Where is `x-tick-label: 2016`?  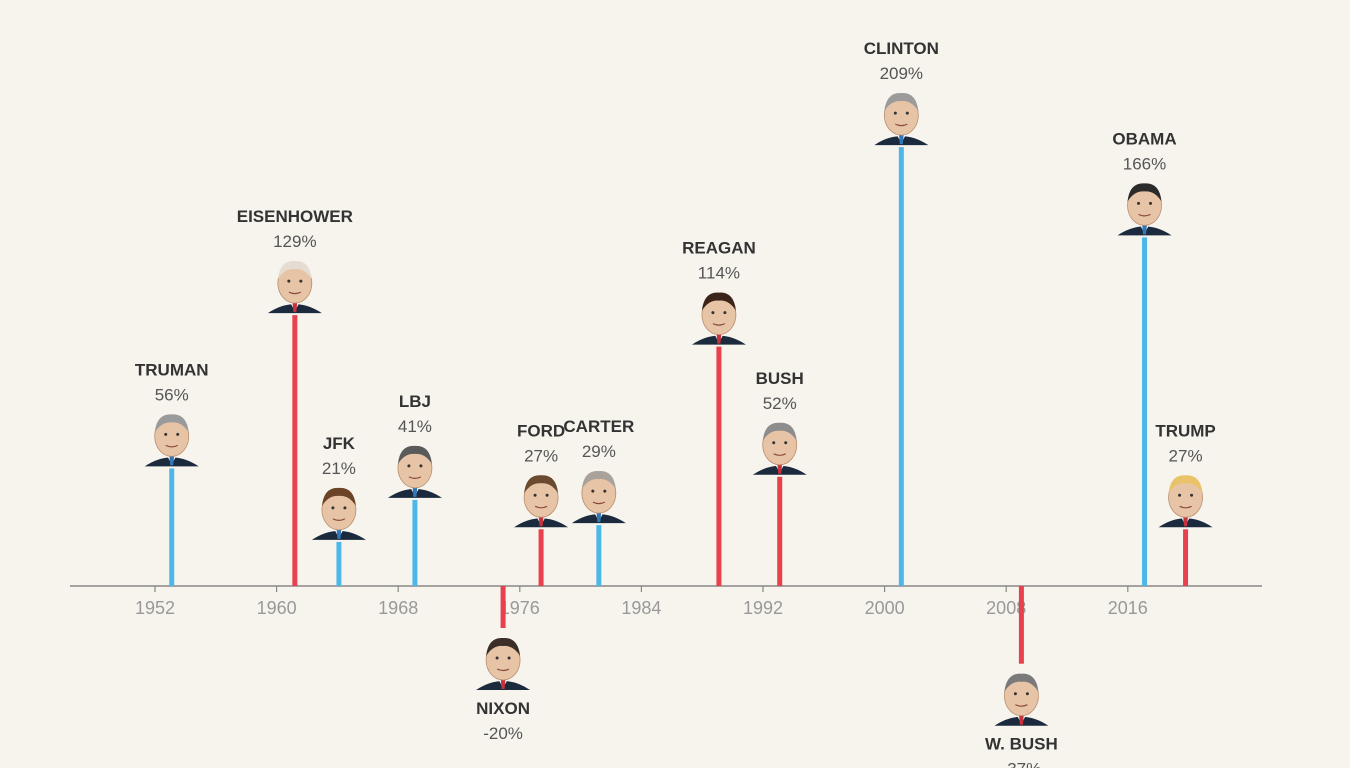
x-tick-label: 2016 is located at coordinates (1128, 608).